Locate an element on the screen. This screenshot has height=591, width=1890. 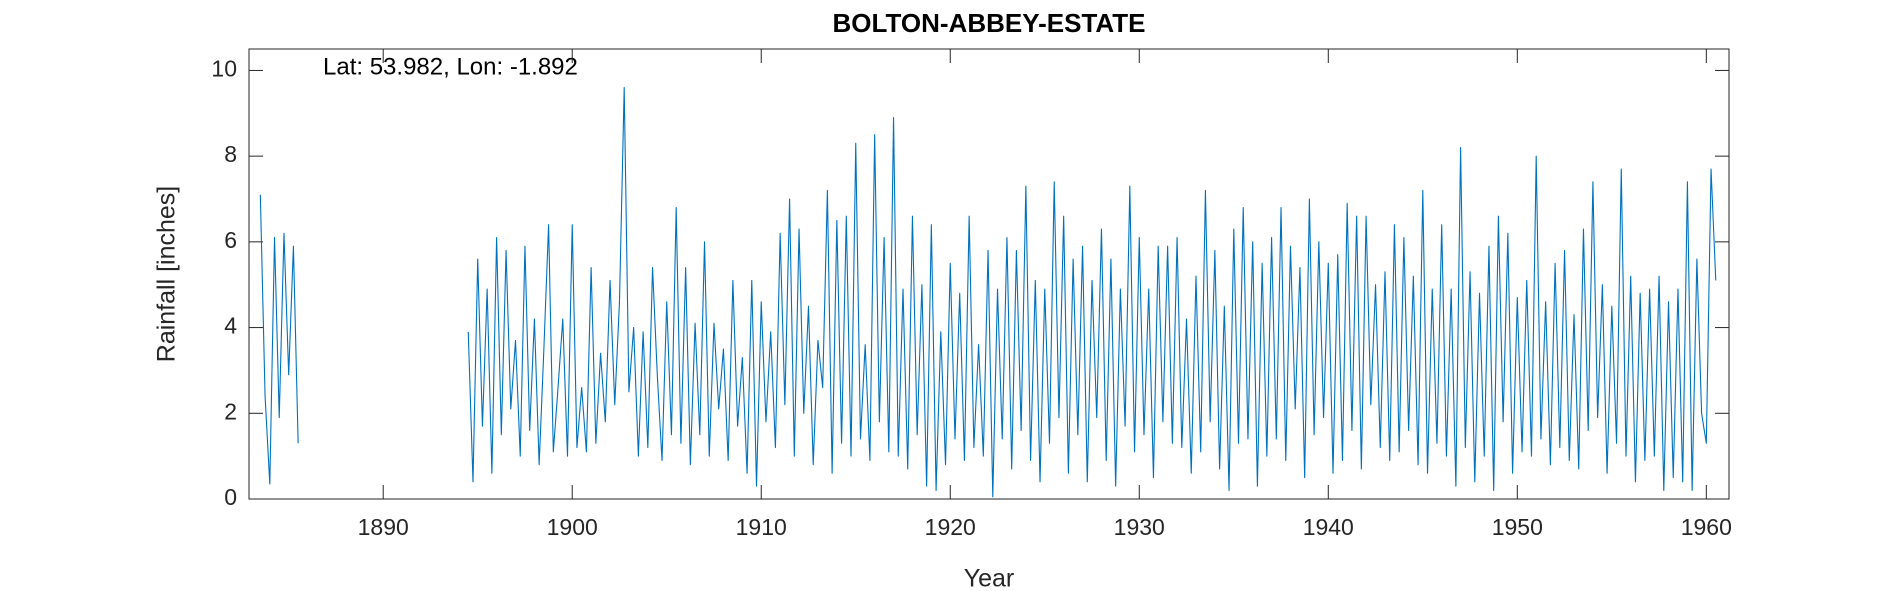
annotation: Lat: 53.982, Lon: -1.892 is located at coordinates (450, 66).